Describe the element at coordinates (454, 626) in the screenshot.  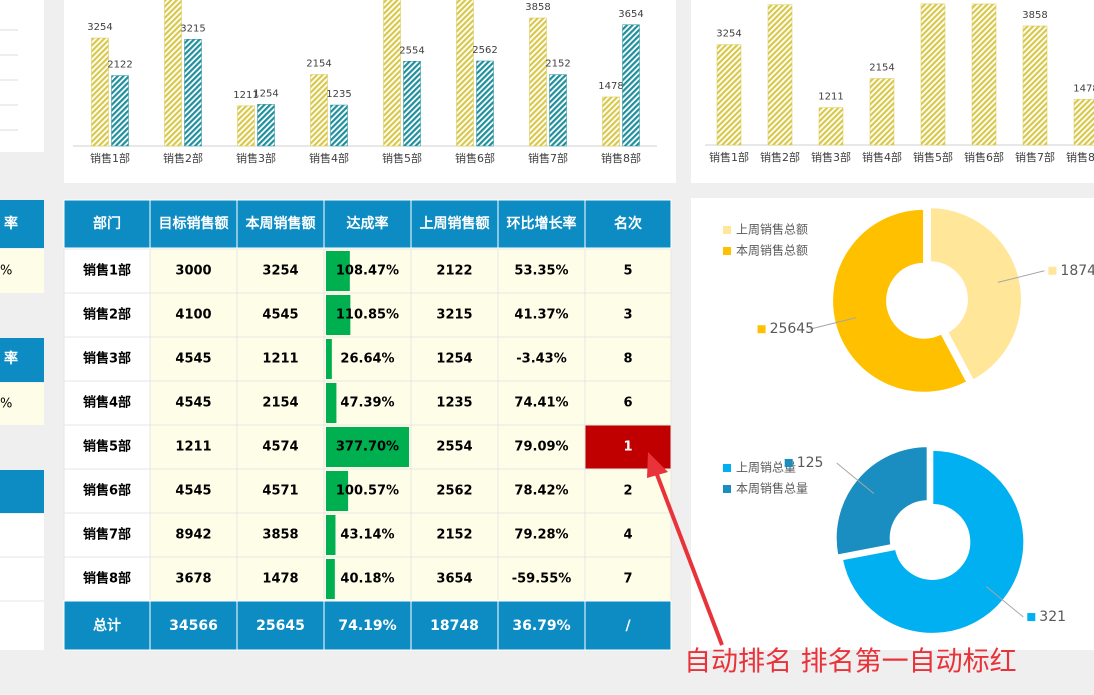
I see `total-text: 18748` at that location.